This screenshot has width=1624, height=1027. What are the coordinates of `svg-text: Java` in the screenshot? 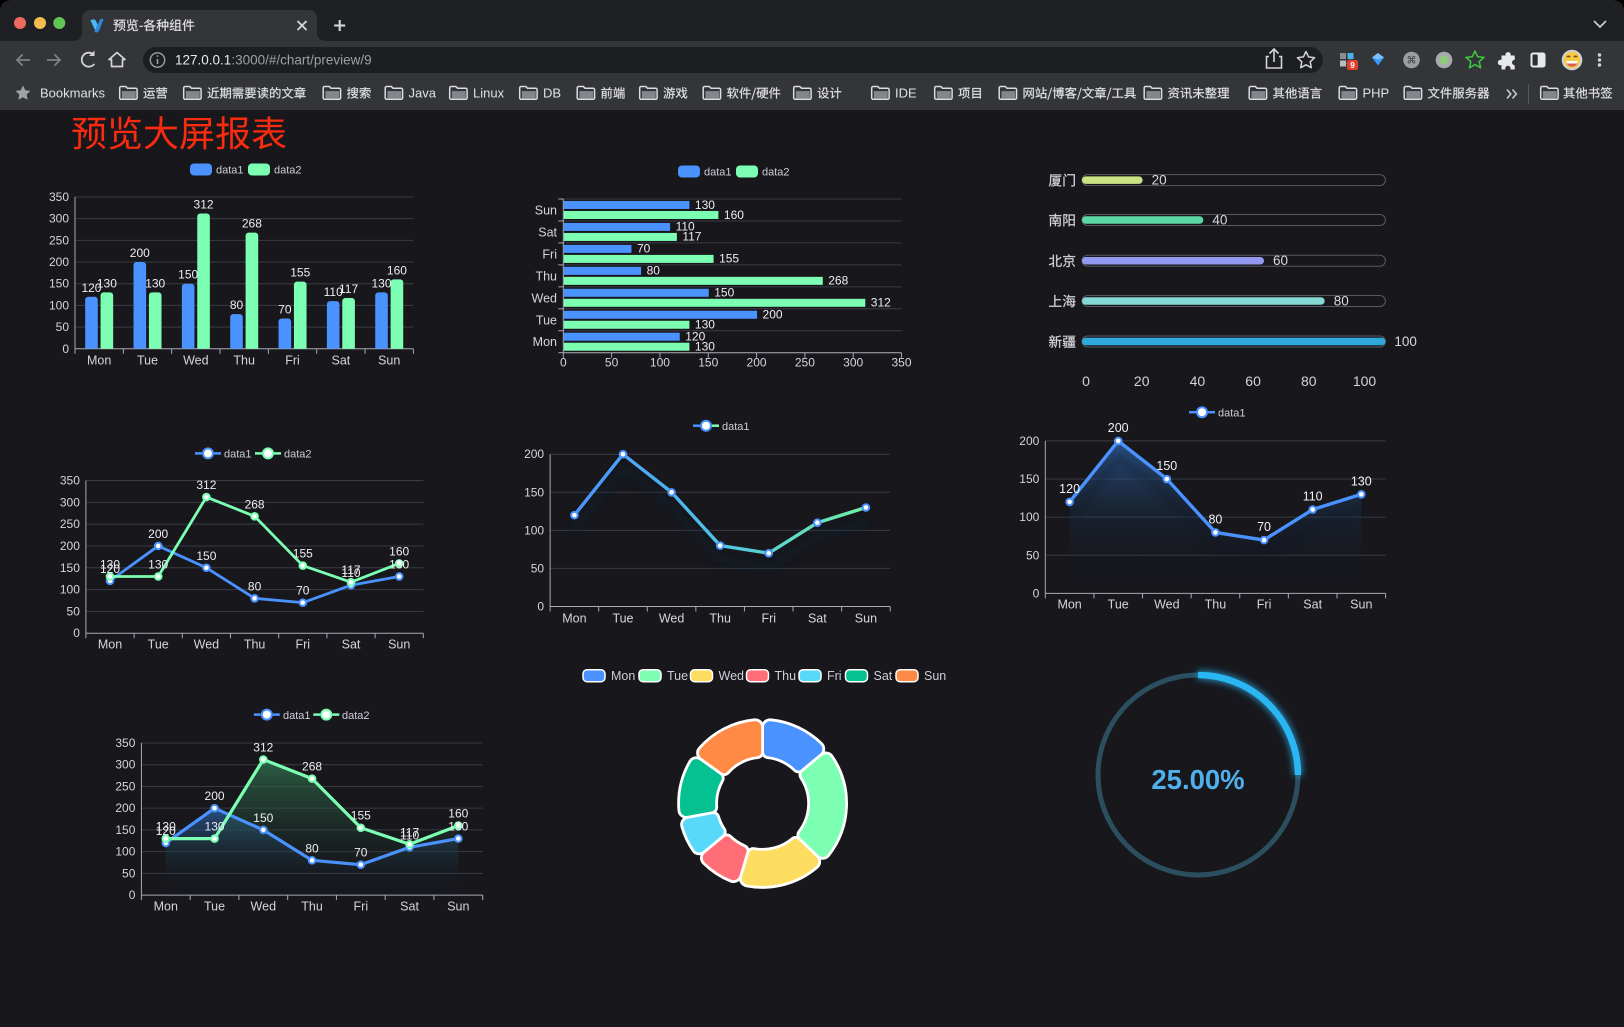 It's located at (423, 93).